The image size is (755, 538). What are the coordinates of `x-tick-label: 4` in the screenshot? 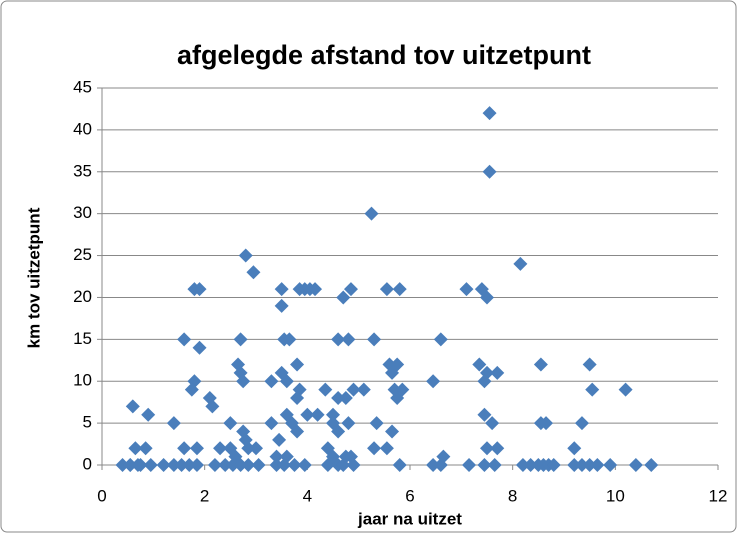 It's located at (307, 495).